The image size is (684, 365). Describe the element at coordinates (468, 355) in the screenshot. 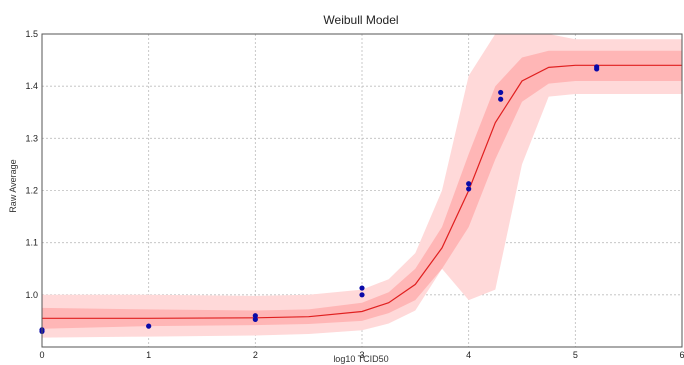

I see `x-tick-label: 4` at that location.